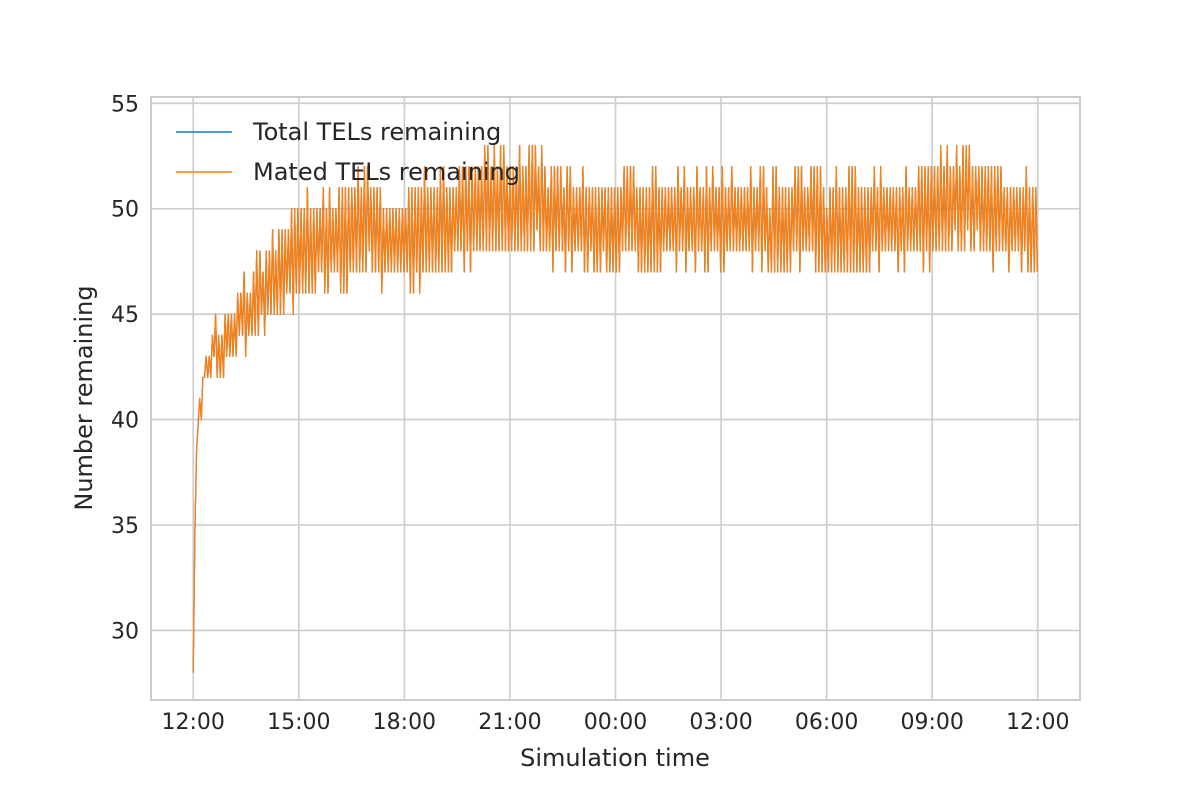 The height and width of the screenshot is (800, 1200). I want to click on x-tick-label: 03:00, so click(720, 722).